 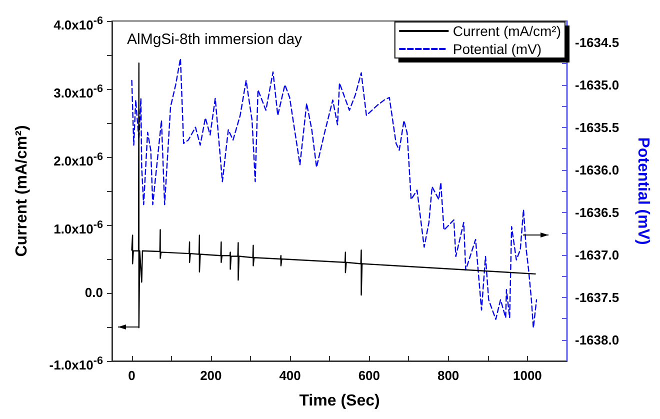 What do you see at coordinates (597, 254) in the screenshot?
I see `y2-tick-label: -1637.0` at bounding box center [597, 254].